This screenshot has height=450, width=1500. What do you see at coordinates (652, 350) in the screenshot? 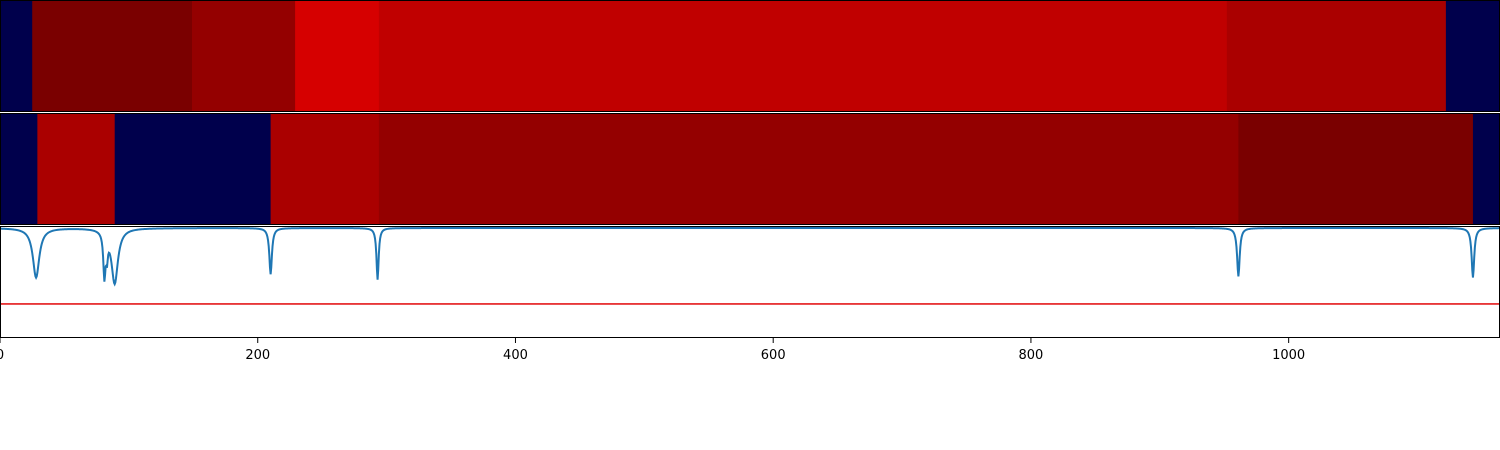
I see `x-axis: 0 200 400 600 800 1000` at bounding box center [652, 350].